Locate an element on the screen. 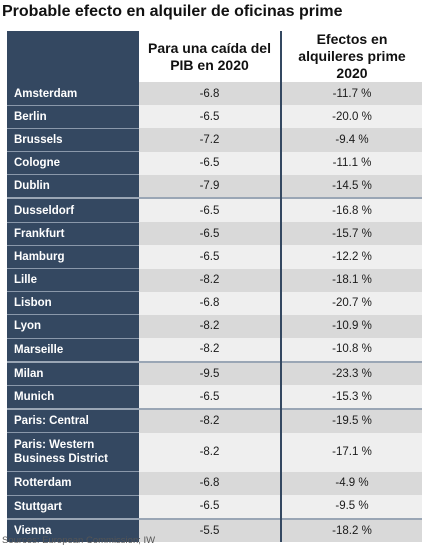 This screenshot has height=551, width=423. table-row: Frankfurt -6.5 -15.7 % is located at coordinates (214, 233).